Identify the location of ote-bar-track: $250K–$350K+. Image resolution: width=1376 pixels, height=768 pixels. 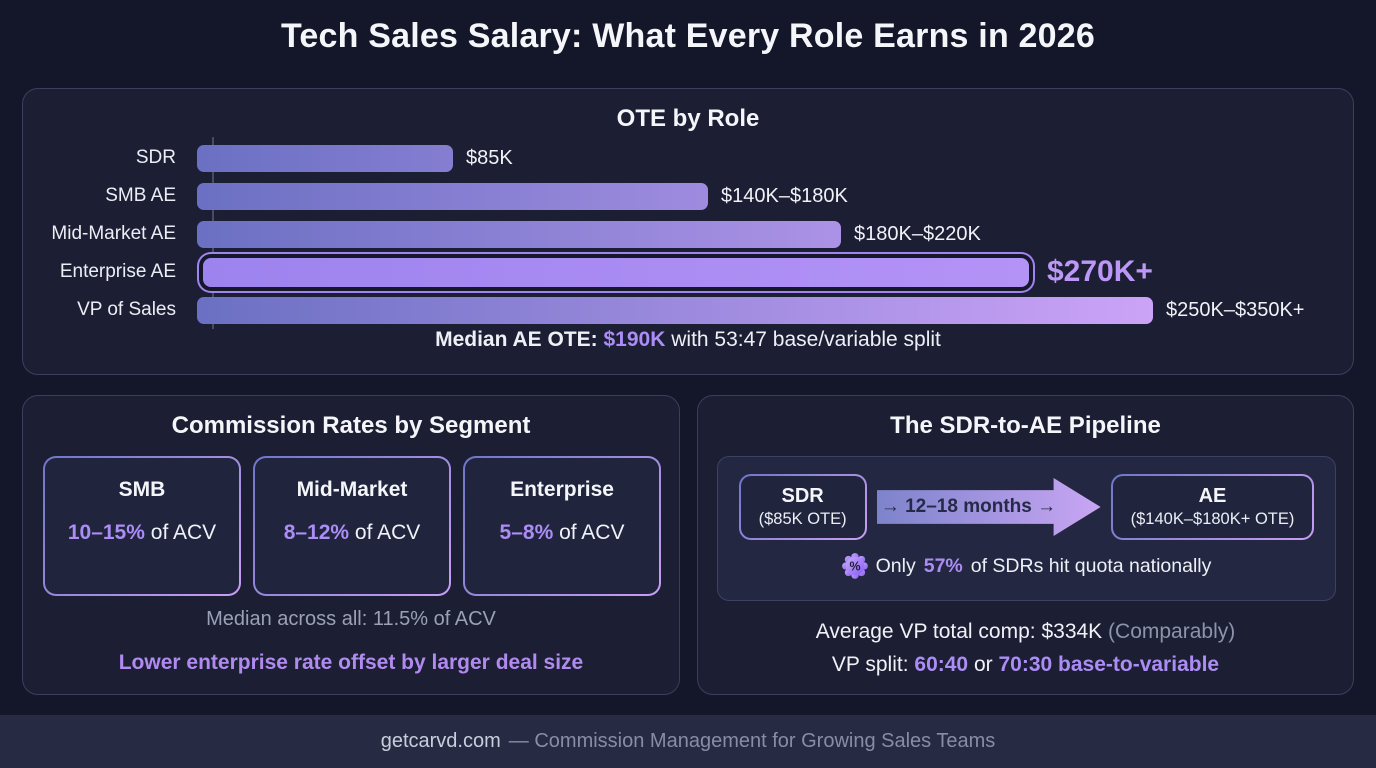
(774, 310).